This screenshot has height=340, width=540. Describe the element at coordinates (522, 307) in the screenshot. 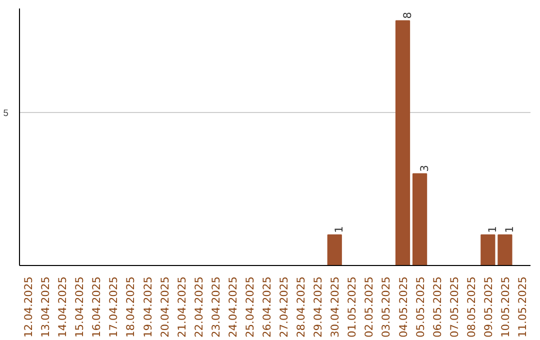

I see `x-tick-label: 11.05.2025` at that location.